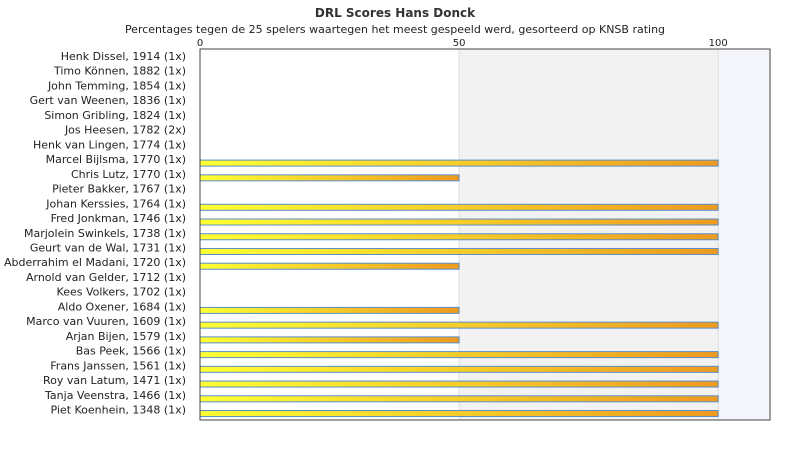  What do you see at coordinates (108, 247) in the screenshot?
I see `category-label: Geurt van de Wal, 1731 (1x)` at bounding box center [108, 247].